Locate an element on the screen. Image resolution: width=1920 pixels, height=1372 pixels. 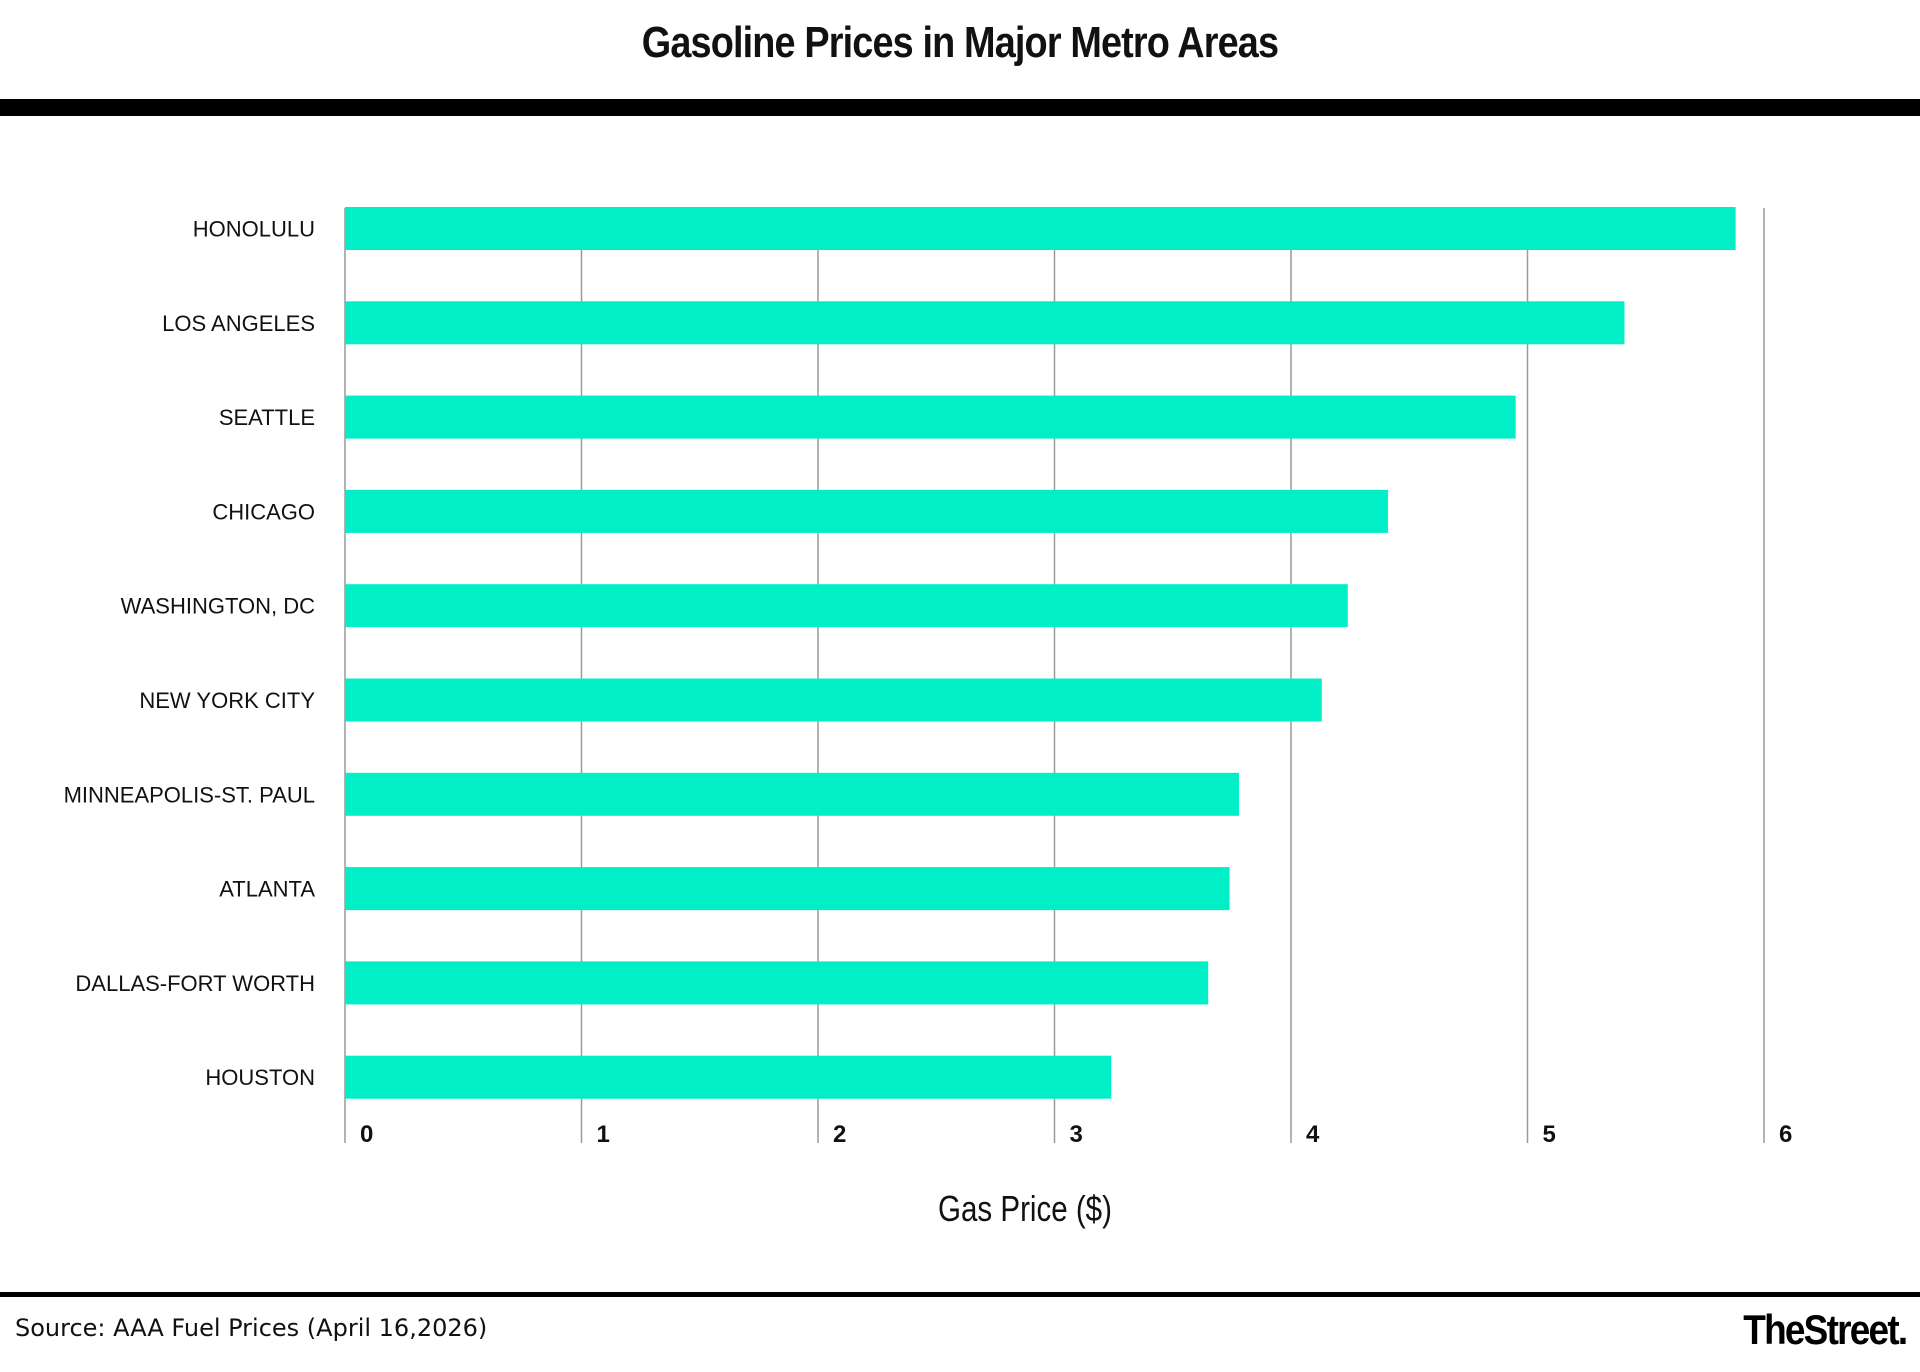
x-tick-label: 3 is located at coordinates (1076, 1134).